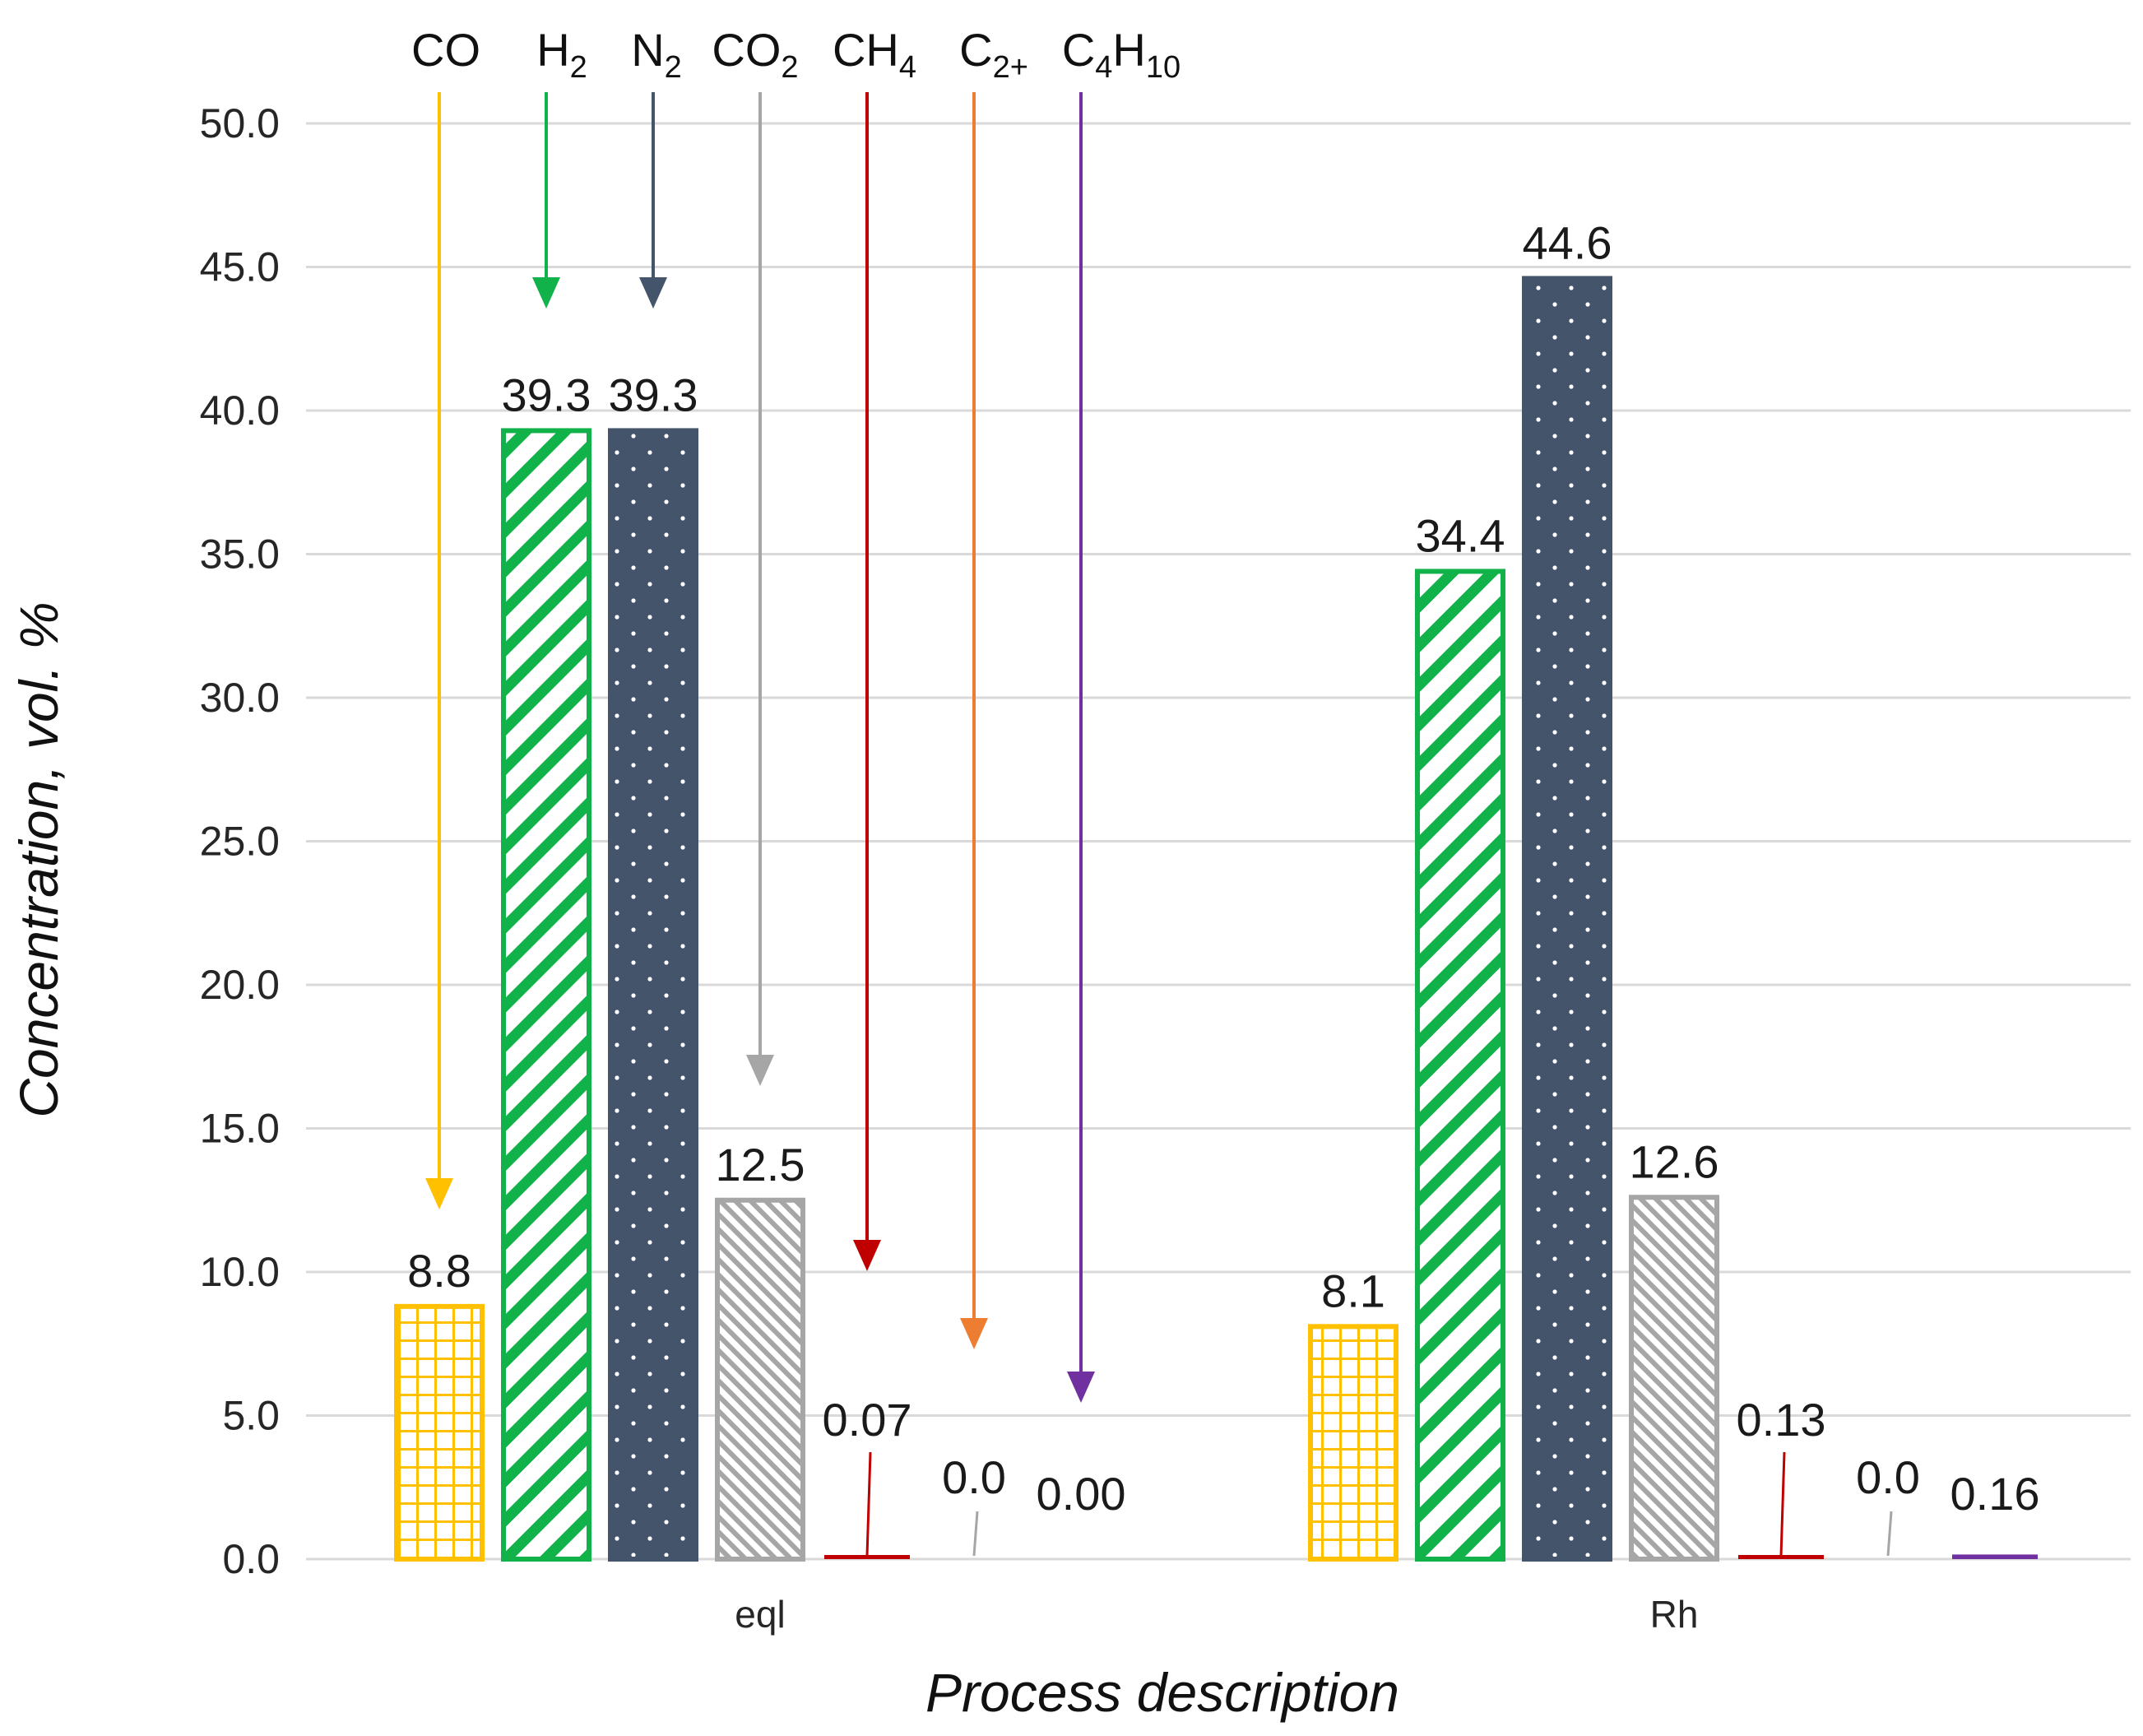 The height and width of the screenshot is (1736, 2143). What do you see at coordinates (546, 995) in the screenshot?
I see `bar-H2-eql` at bounding box center [546, 995].